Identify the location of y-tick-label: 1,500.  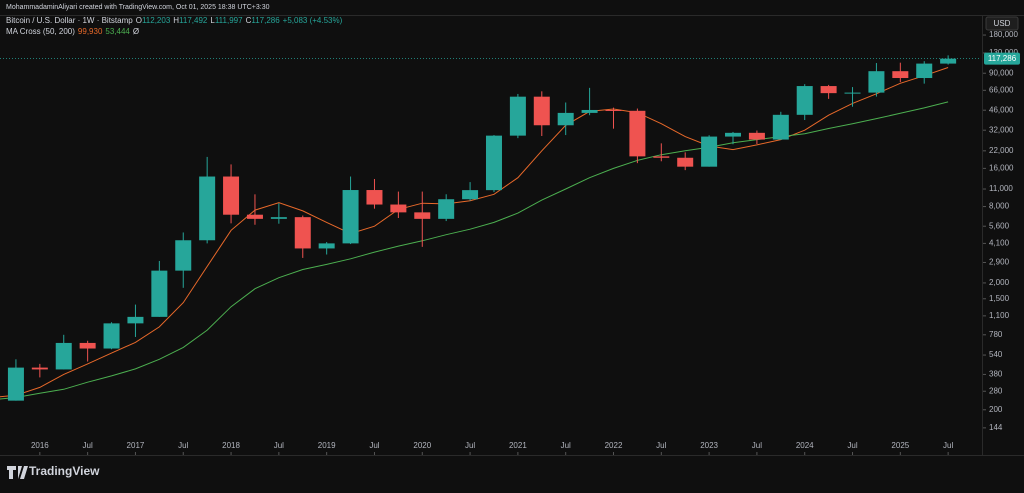
(999, 298).